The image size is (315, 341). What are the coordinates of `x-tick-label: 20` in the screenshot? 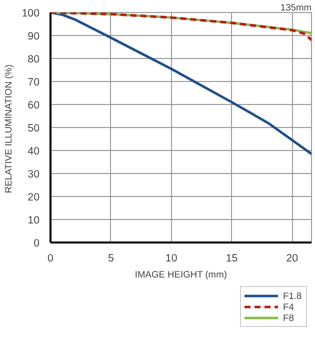 It's located at (292, 258).